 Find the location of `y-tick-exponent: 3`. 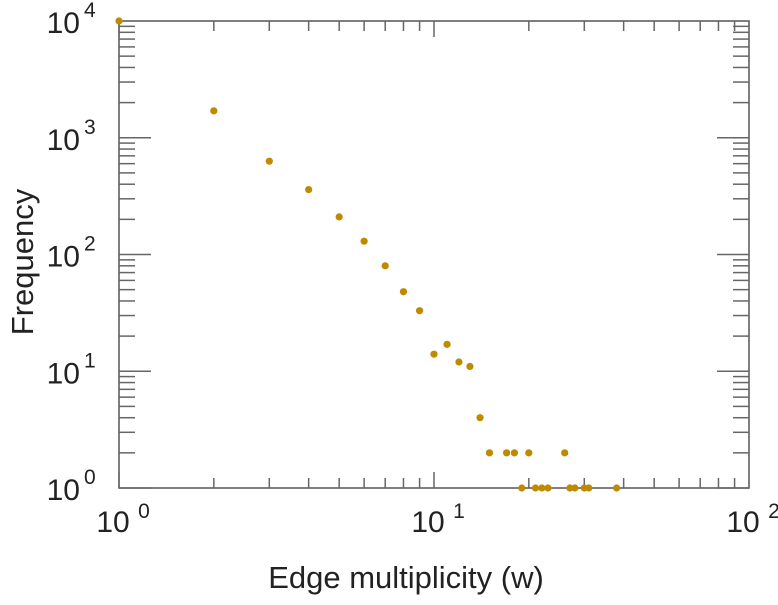

y-tick-exponent: 3 is located at coordinates (90, 127).